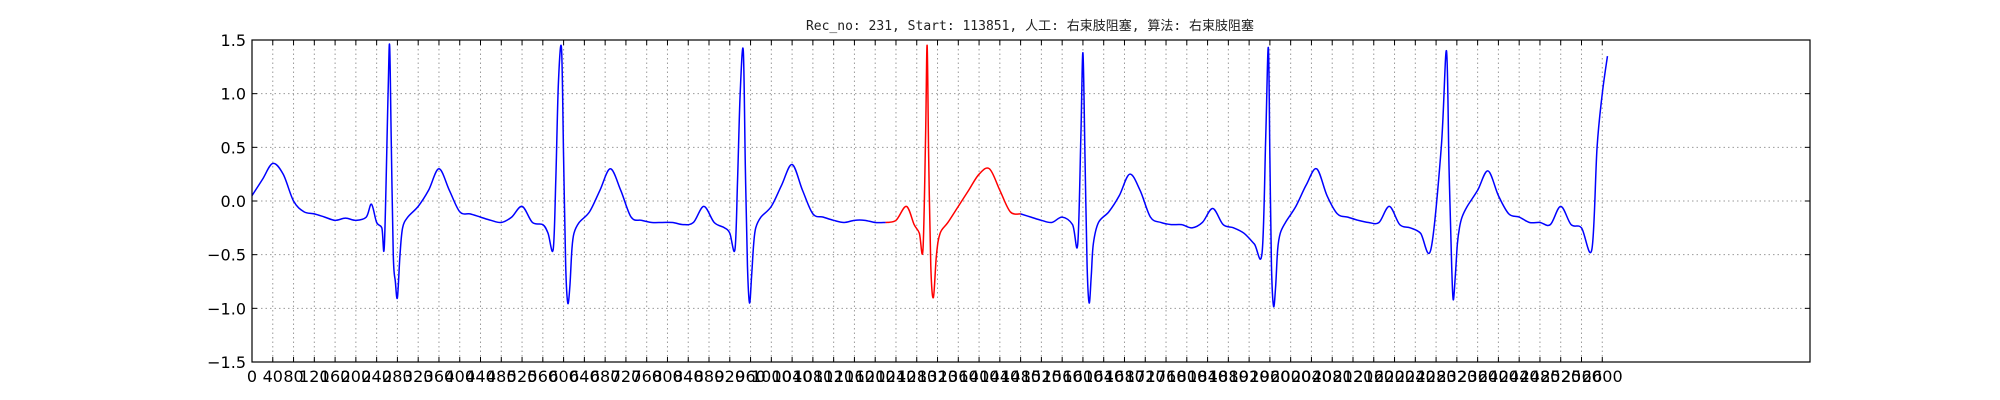 This screenshot has width=2000, height=400. I want to click on x-tick-label: 1440, so click(999, 376).